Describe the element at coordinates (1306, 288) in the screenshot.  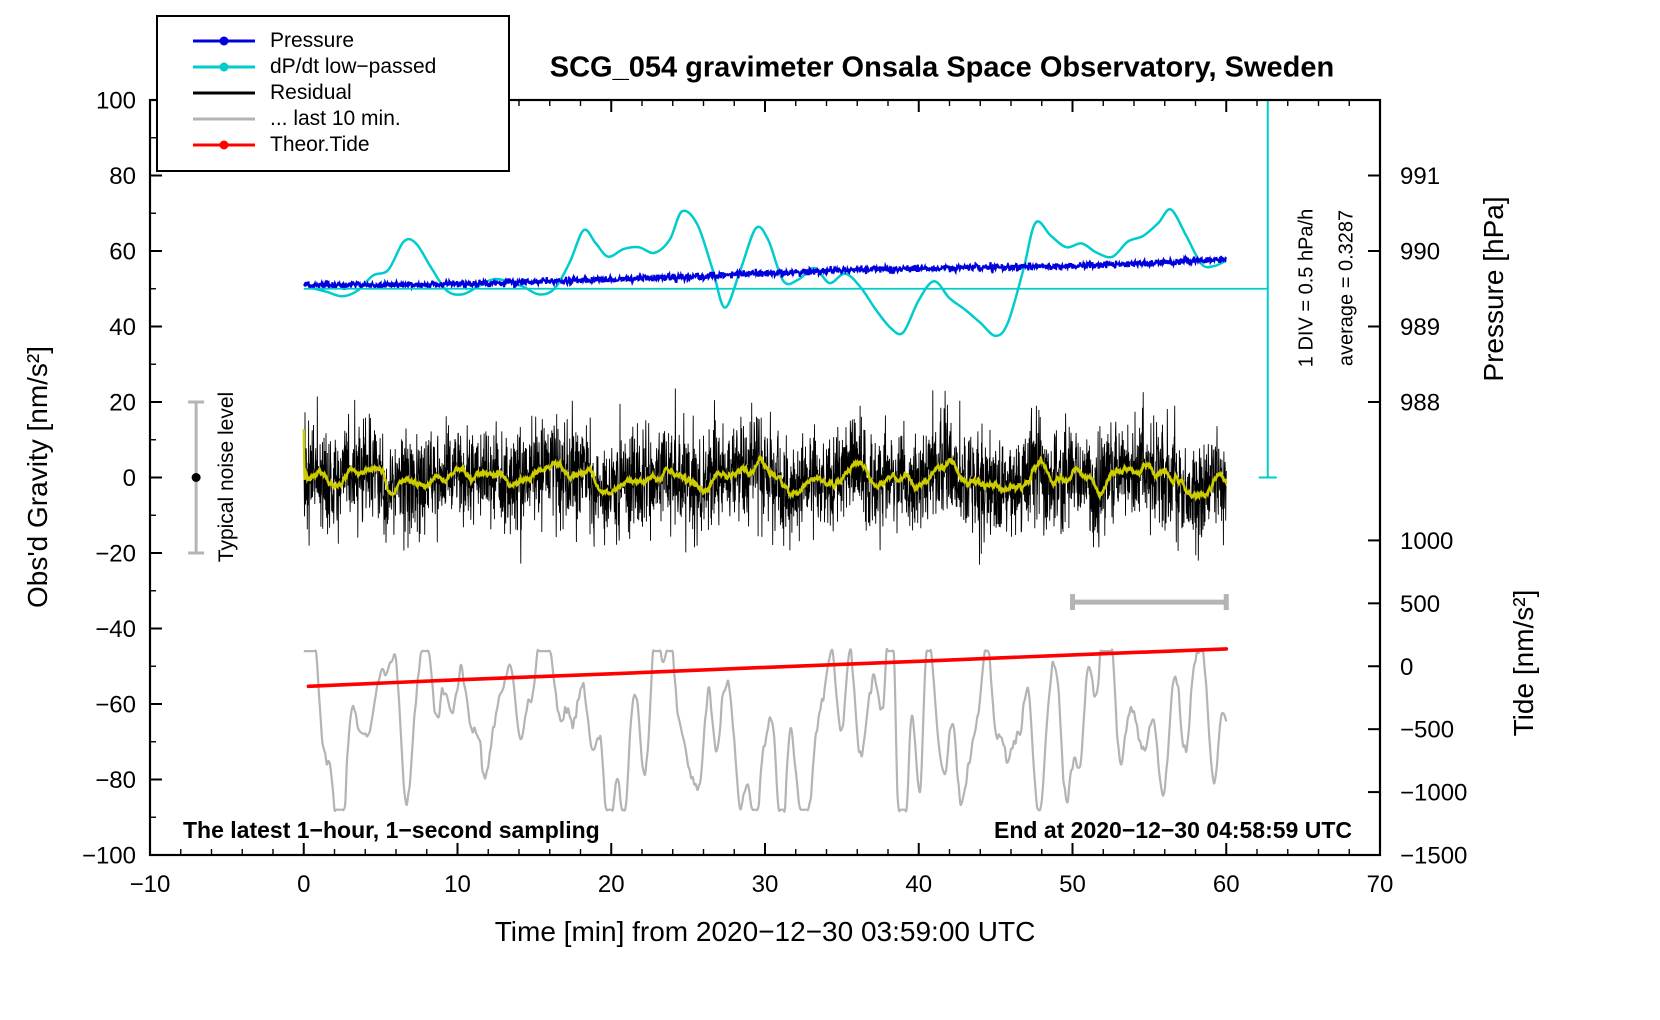
I see `div-scale-note: 1 DIV = 0.5 hPa/h` at that location.